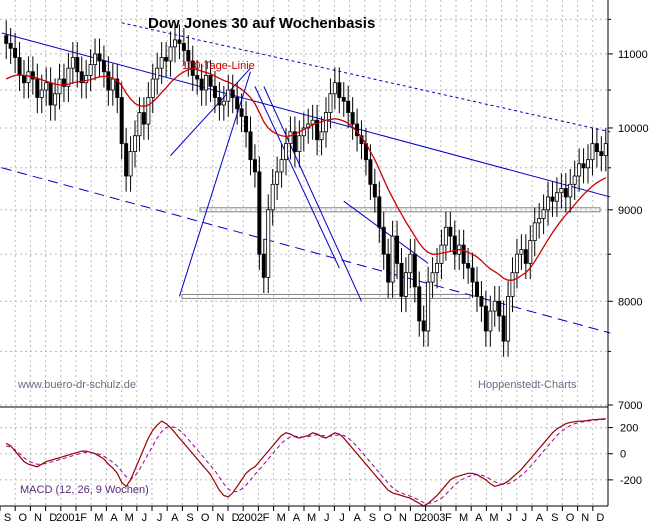 This screenshot has width=658, height=524. What do you see at coordinates (306, 461) in the screenshot?
I see `macd-signal-line` at bounding box center [306, 461].